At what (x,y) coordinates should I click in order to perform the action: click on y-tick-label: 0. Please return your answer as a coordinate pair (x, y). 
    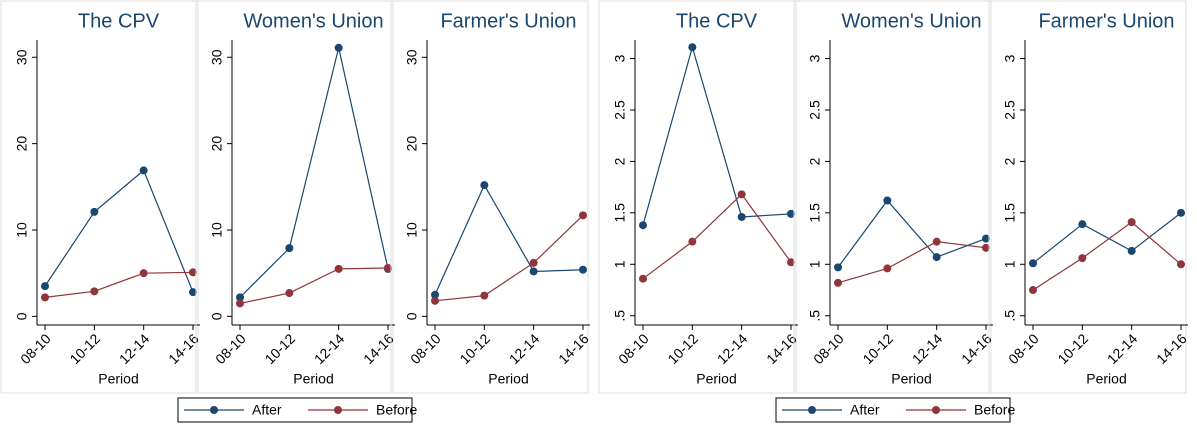
    Looking at the image, I should click on (22, 316).